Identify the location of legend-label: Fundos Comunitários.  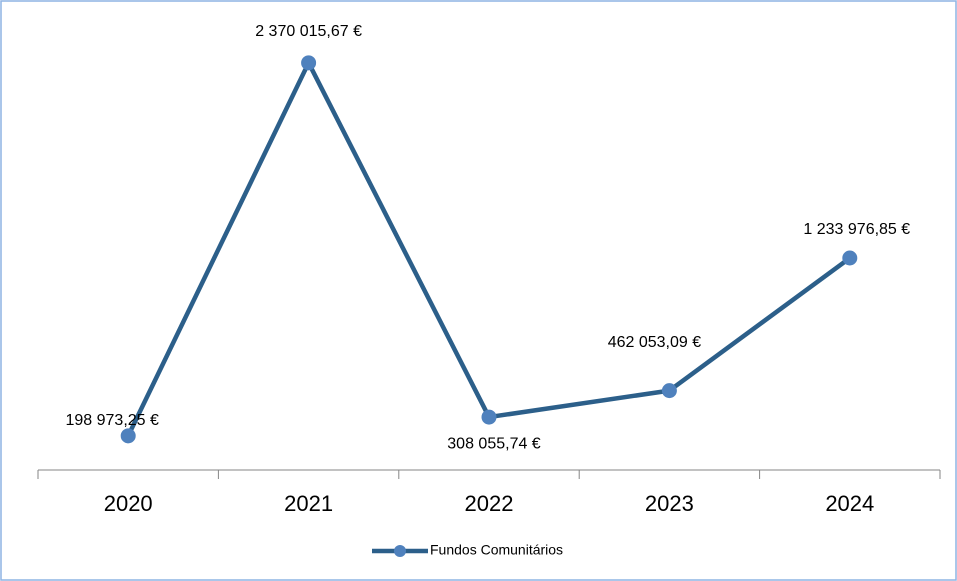
(496, 550).